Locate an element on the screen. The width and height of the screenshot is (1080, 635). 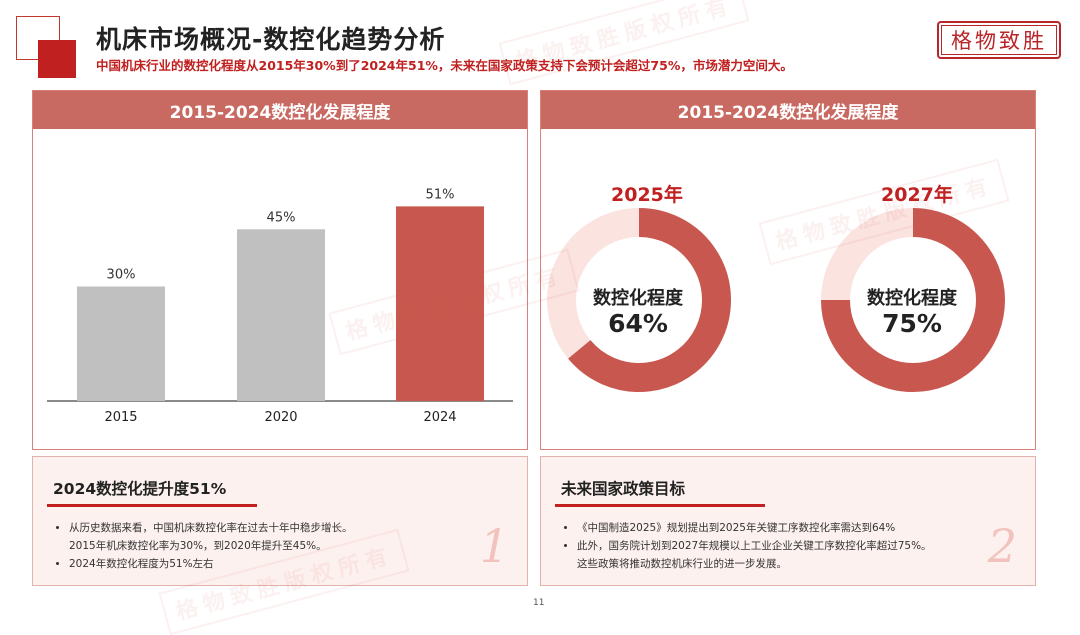
x-tick-label: 2015 is located at coordinates (120, 417).